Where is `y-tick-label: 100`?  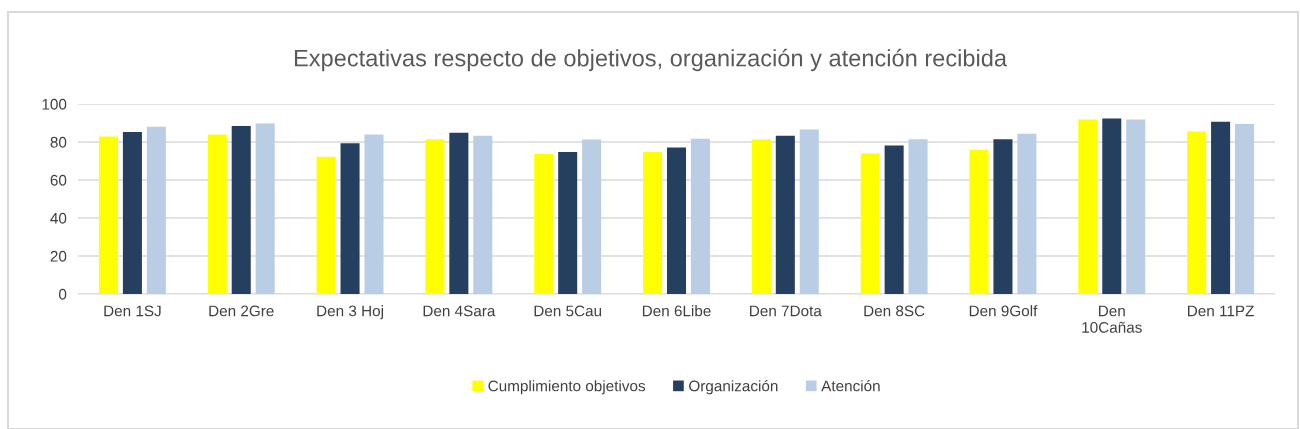
y-tick-label: 100 is located at coordinates (54, 104).